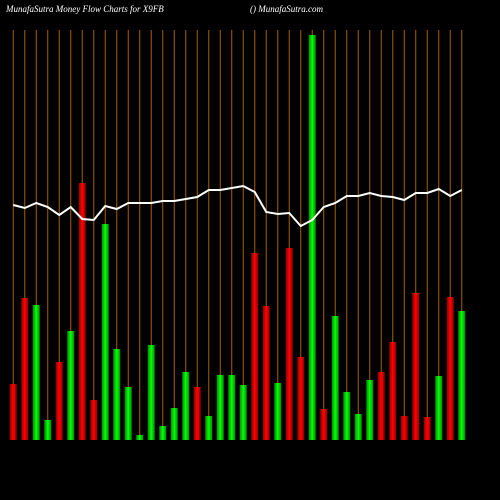  What do you see at coordinates (237, 206) in the screenshot?
I see `flow-line` at bounding box center [237, 206].